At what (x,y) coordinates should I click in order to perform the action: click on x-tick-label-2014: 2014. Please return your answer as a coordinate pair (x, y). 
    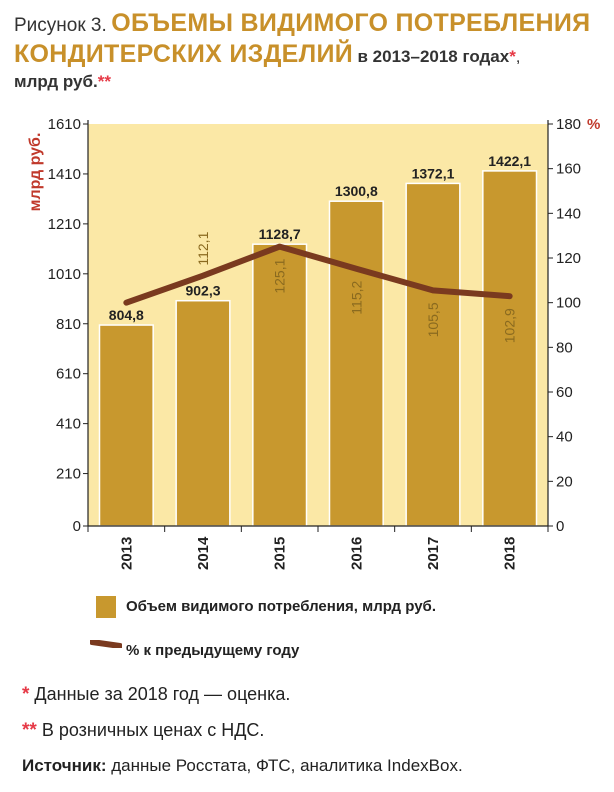
    Looking at the image, I should click on (203, 553).